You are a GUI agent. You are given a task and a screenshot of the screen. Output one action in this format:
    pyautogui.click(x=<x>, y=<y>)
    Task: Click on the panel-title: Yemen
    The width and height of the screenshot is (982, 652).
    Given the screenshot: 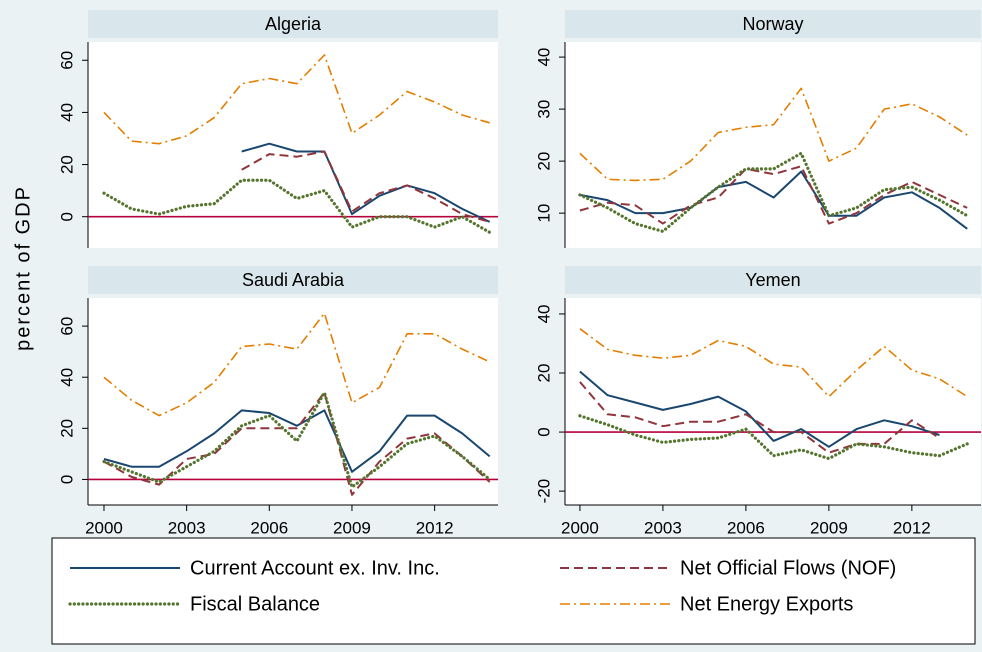 What is the action you would take?
    pyautogui.click(x=772, y=280)
    